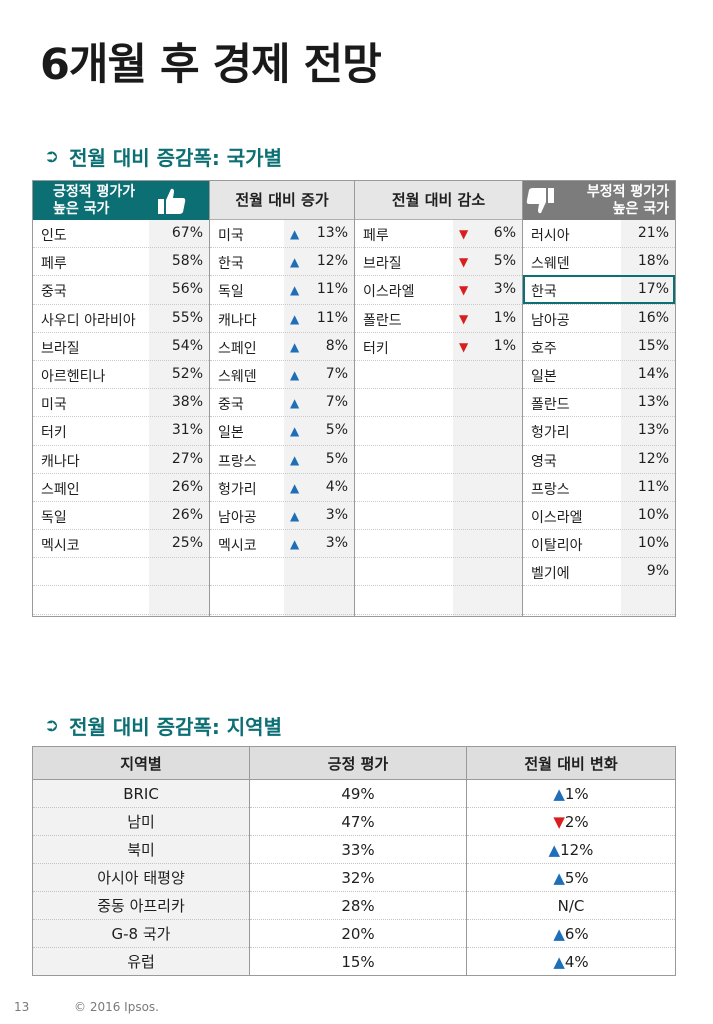 This screenshot has height=1024, width=713. Describe the element at coordinates (544, 348) in the screenshot. I see `country-name: 호주` at that location.